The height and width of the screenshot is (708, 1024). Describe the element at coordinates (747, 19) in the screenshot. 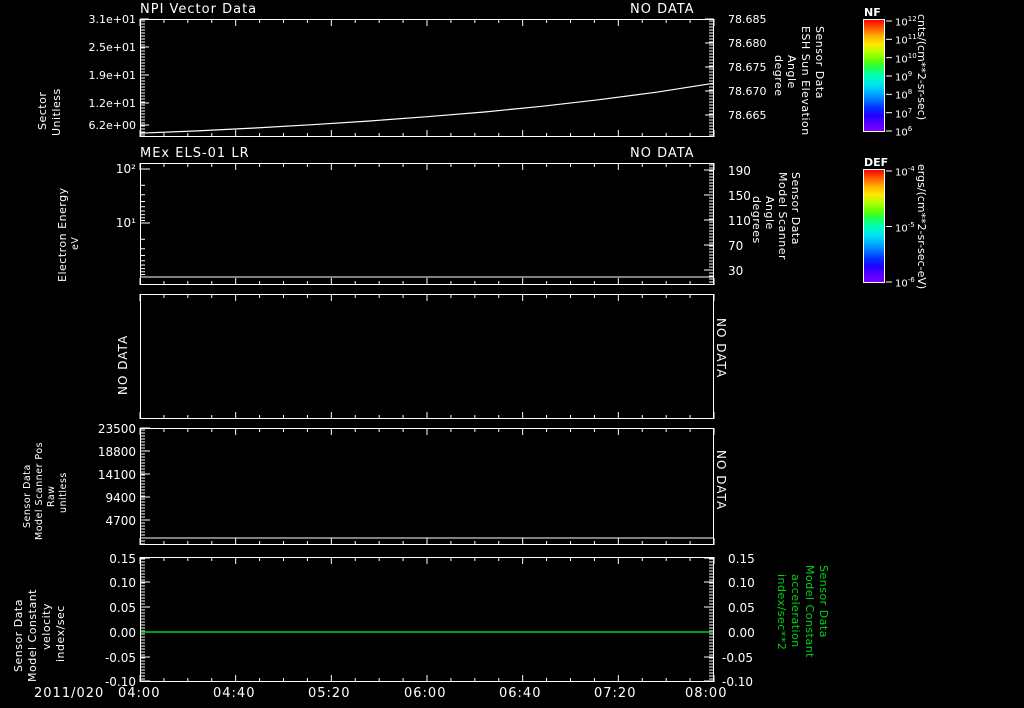

I see `panel-1-right-ytick-0: 78.685` at that location.